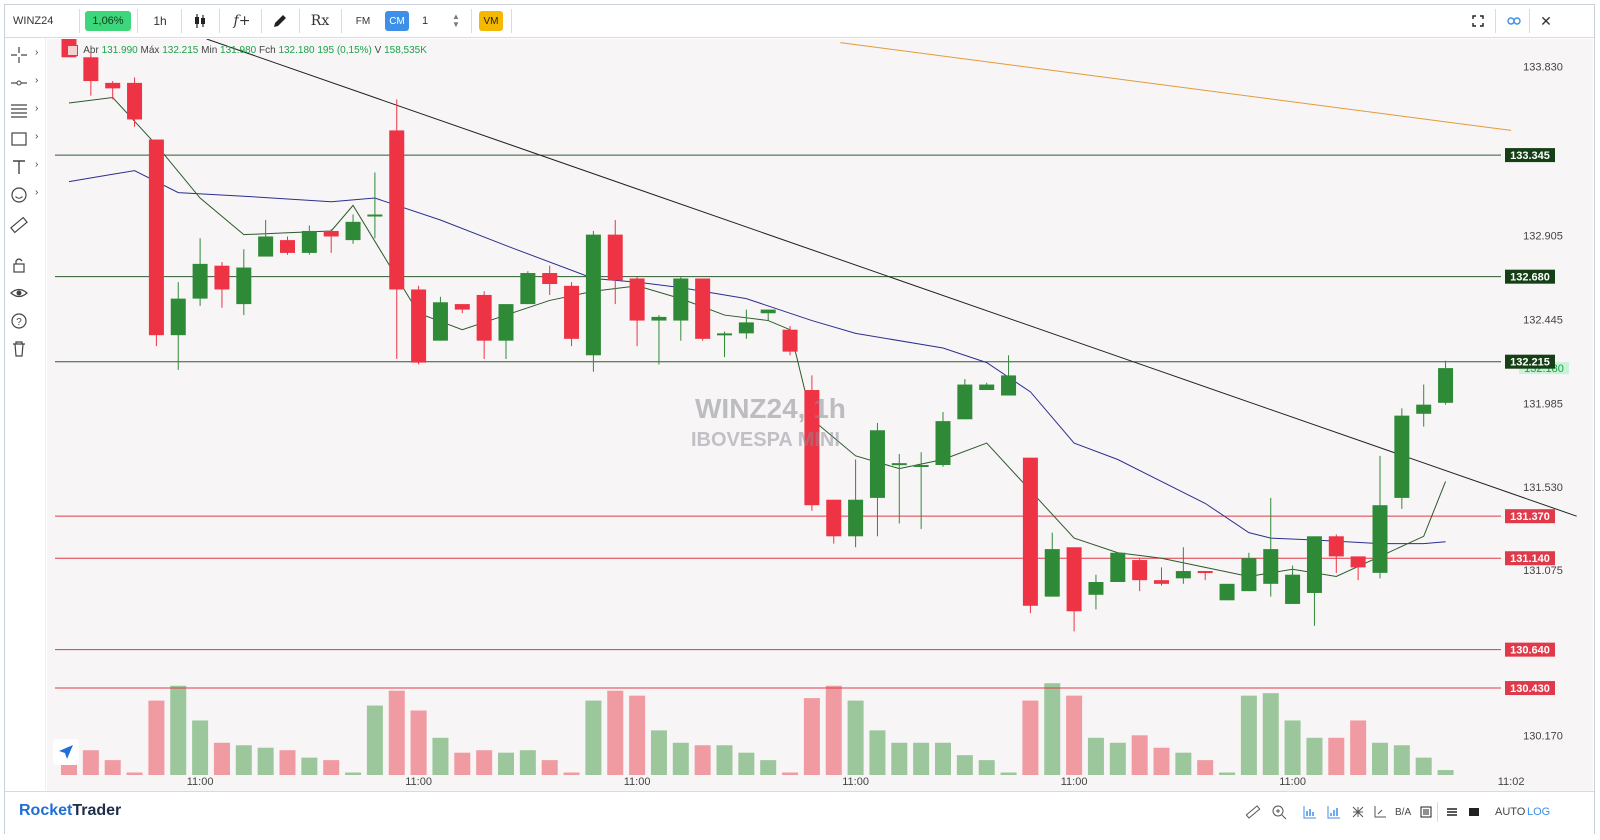  I want to click on fib-icon, so click(19, 111).